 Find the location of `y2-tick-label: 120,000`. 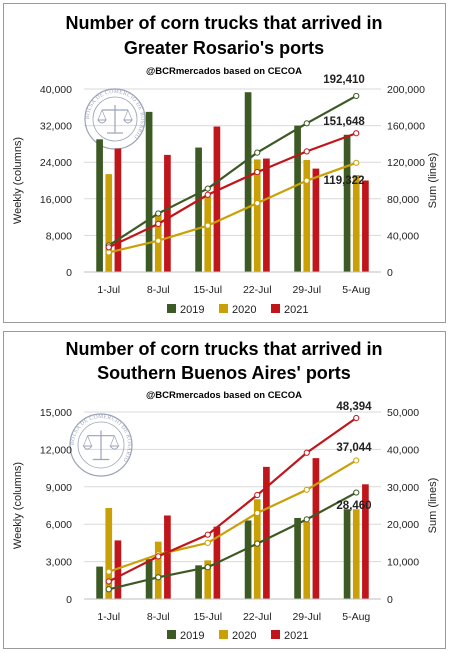

y2-tick-label: 120,000 is located at coordinates (406, 163).